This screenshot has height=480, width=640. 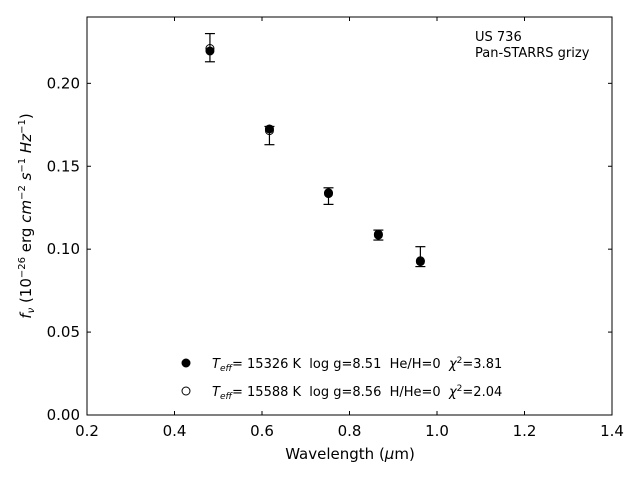 I want to click on y-tick-label: 0.20, so click(x=63, y=83).